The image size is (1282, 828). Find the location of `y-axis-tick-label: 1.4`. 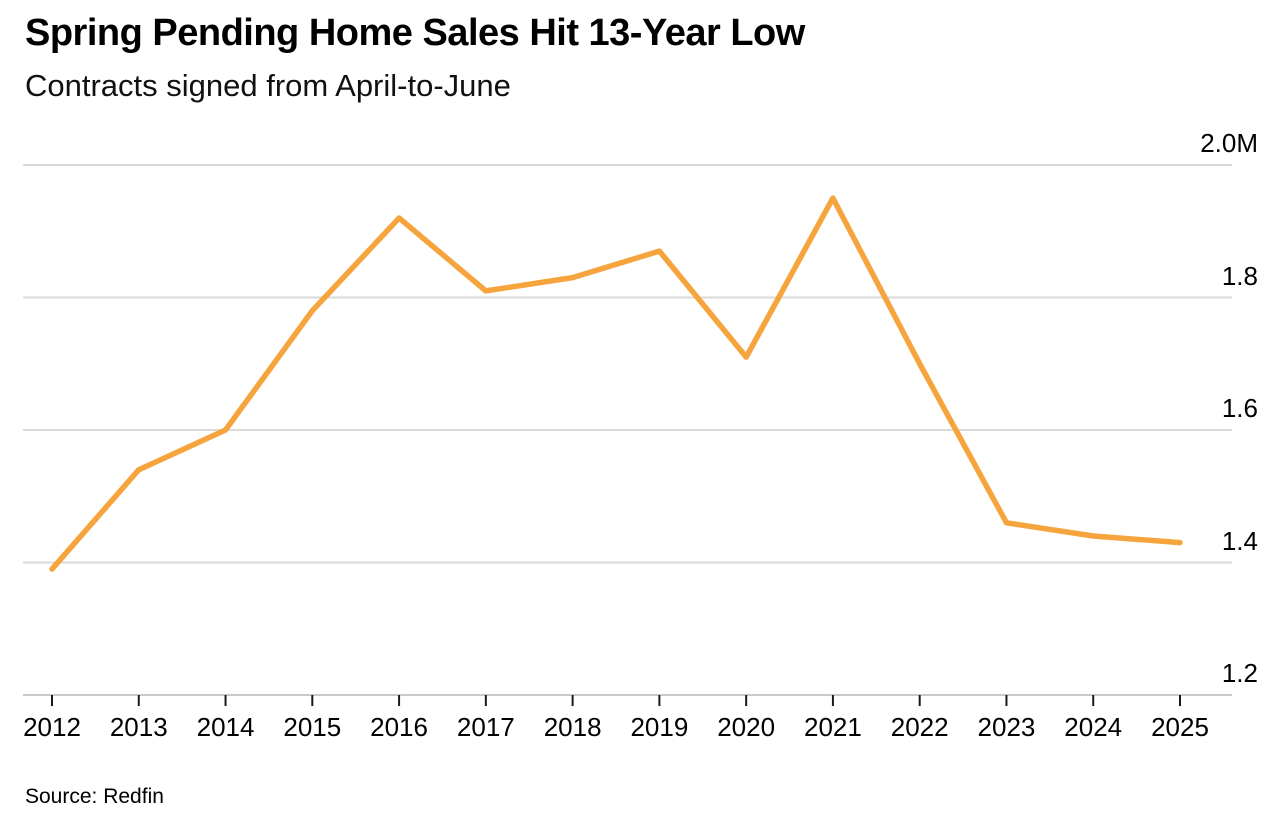

y-axis-tick-label: 1.4 is located at coordinates (1239, 540).